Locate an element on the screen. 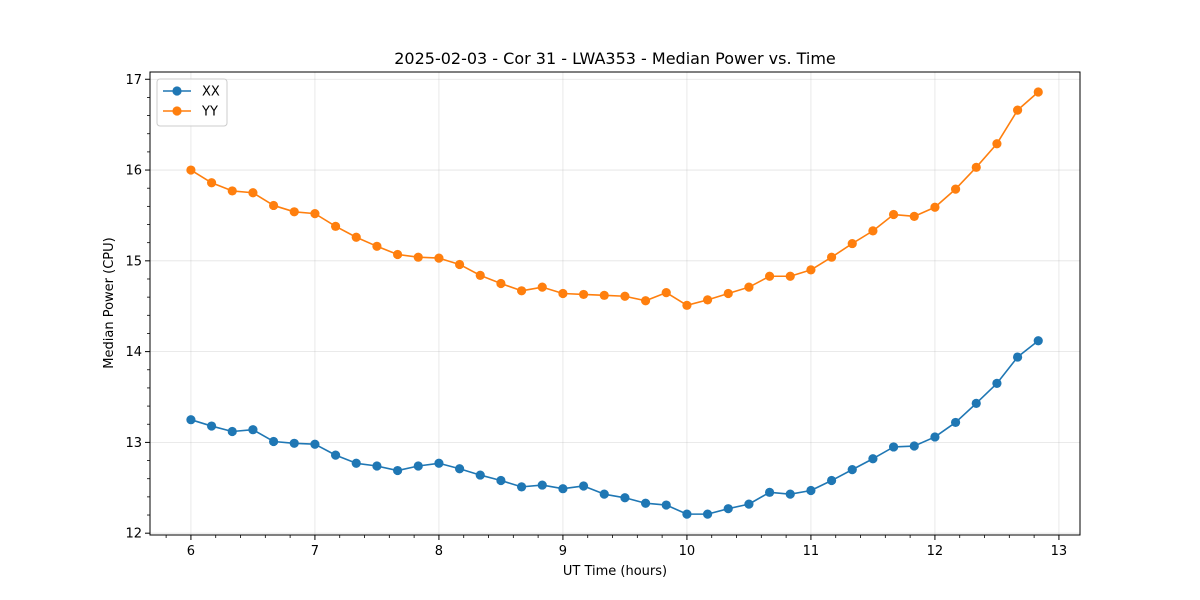 Image resolution: width=1200 pixels, height=600 pixels. x-tick-label: 6 is located at coordinates (191, 551).